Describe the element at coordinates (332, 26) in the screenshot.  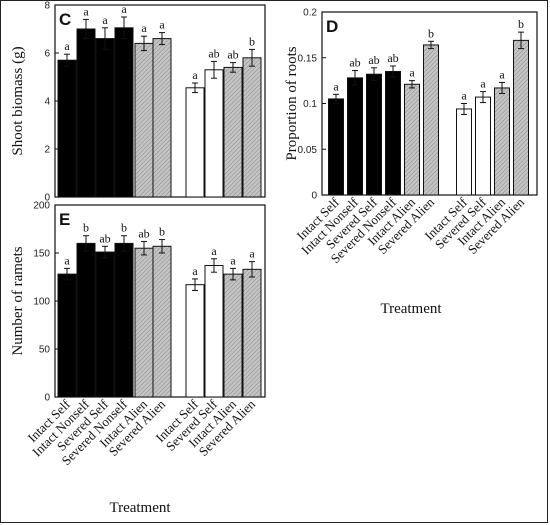
I see `panel-letter: D` at that location.